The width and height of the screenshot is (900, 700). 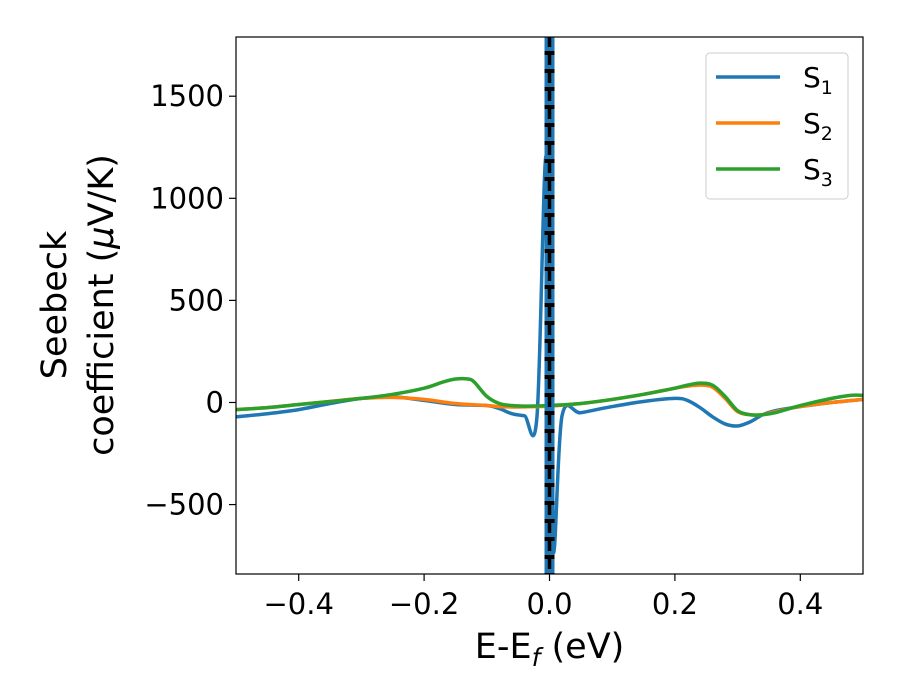 I want to click on legend-label-s1: S1, so click(x=818, y=80).